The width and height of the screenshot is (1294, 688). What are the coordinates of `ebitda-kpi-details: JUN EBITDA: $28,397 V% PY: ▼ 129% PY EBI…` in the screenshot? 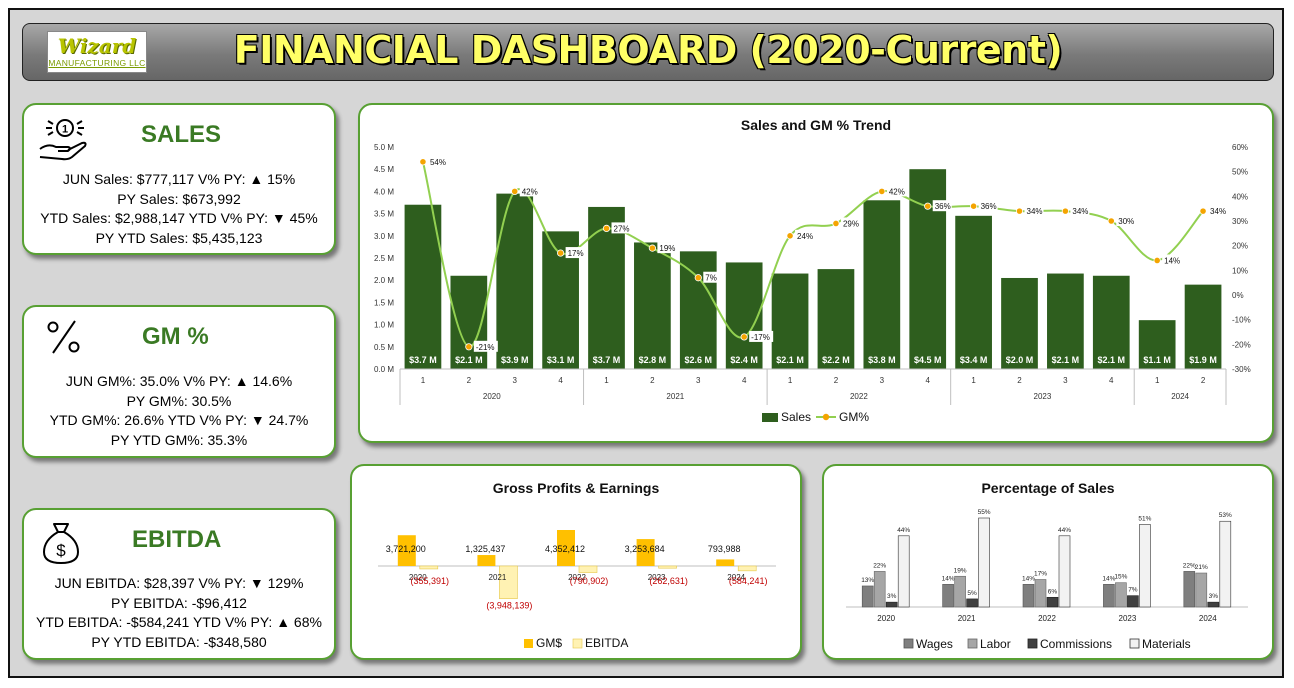 It's located at (179, 613).